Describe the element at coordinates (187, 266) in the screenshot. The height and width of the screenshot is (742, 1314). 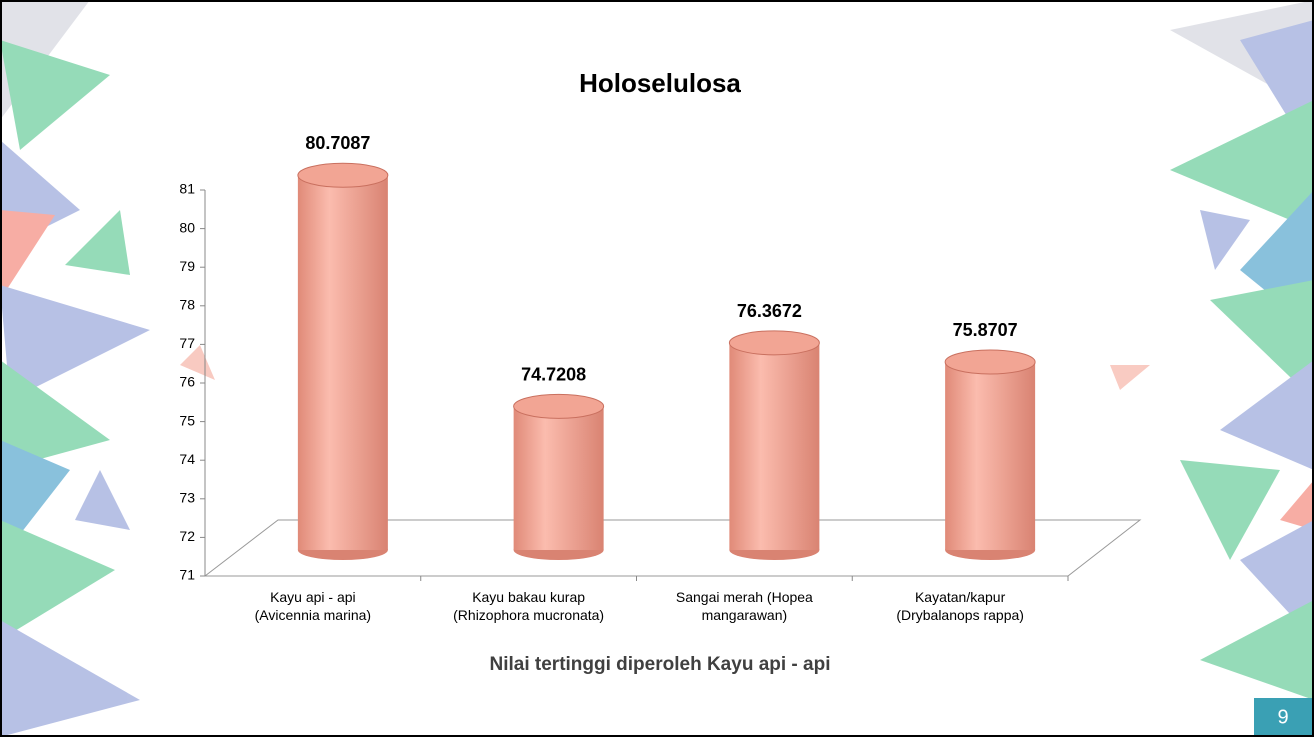
I see `y-tick-label: 79` at that location.